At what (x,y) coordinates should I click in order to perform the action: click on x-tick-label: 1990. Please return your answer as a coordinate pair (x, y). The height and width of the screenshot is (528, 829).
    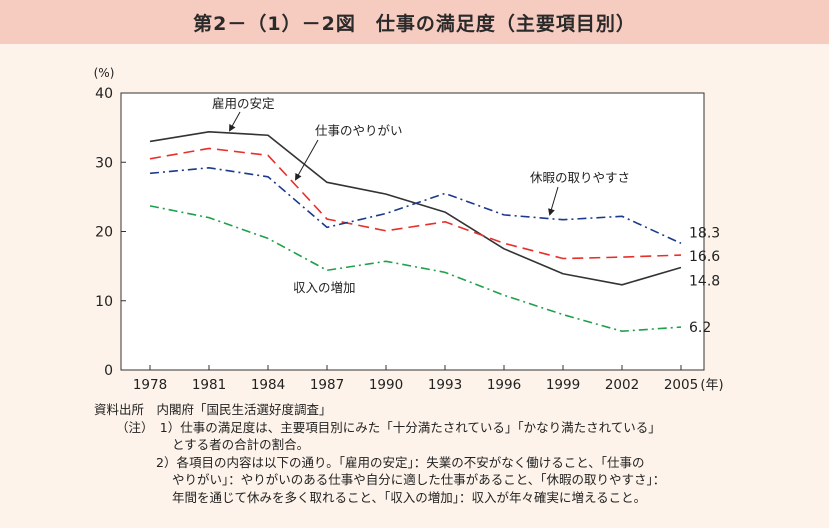
    Looking at the image, I should click on (386, 385).